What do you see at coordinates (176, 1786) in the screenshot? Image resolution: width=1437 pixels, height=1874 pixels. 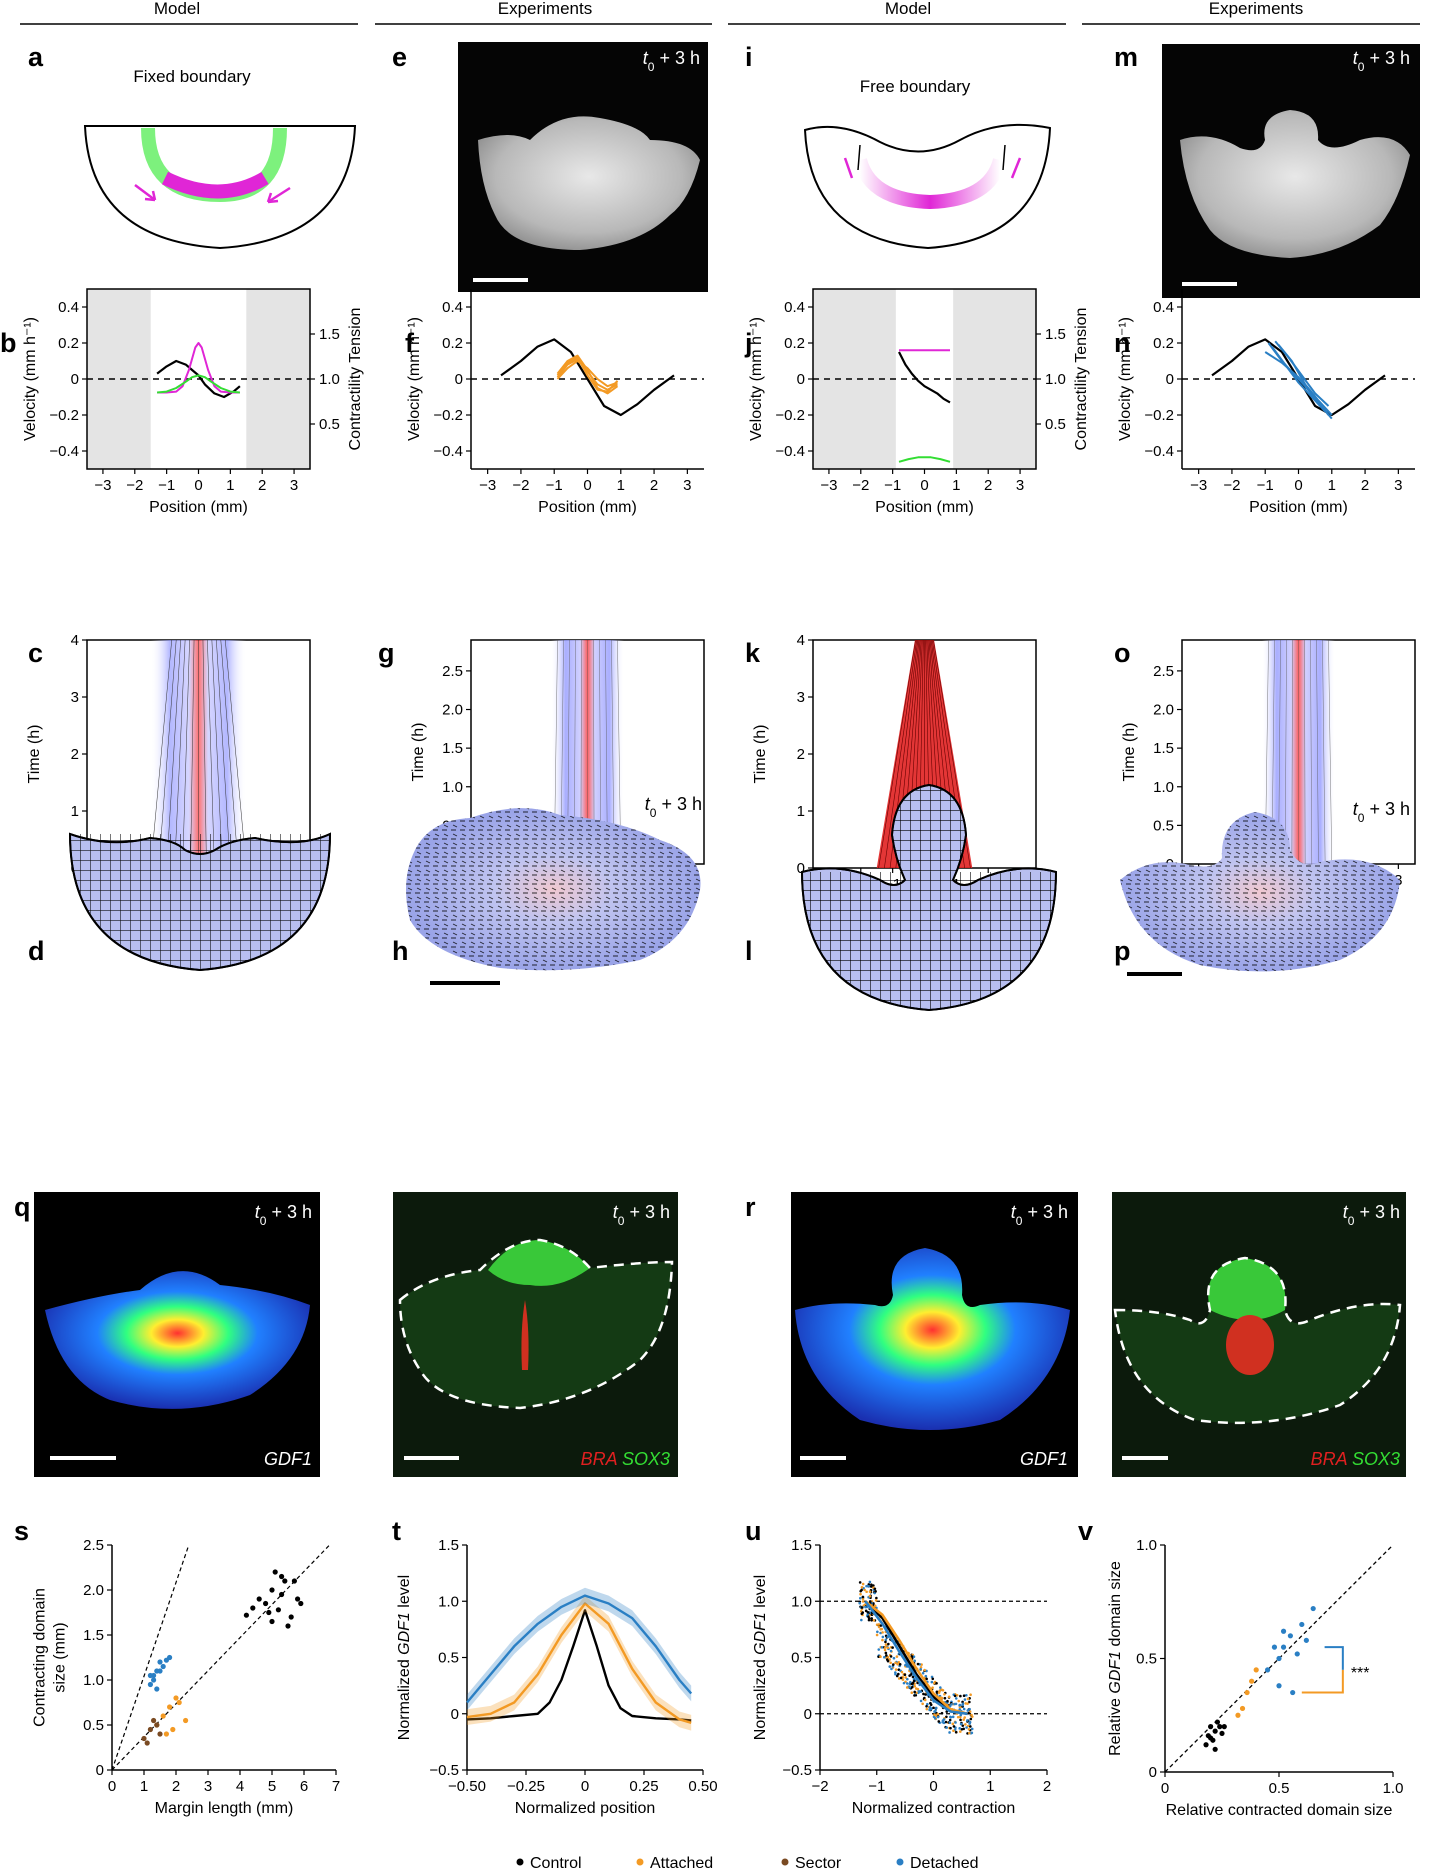 I see `x-tick-label: 2` at bounding box center [176, 1786].